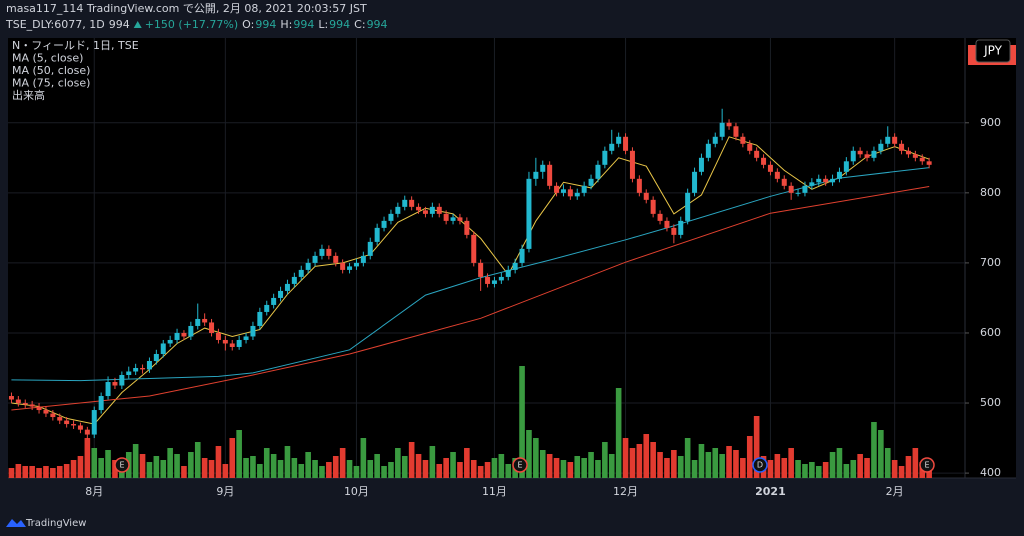  Describe the element at coordinates (191, 24) in the screenshot. I see `change: +150 (+17.77%)` at that location.